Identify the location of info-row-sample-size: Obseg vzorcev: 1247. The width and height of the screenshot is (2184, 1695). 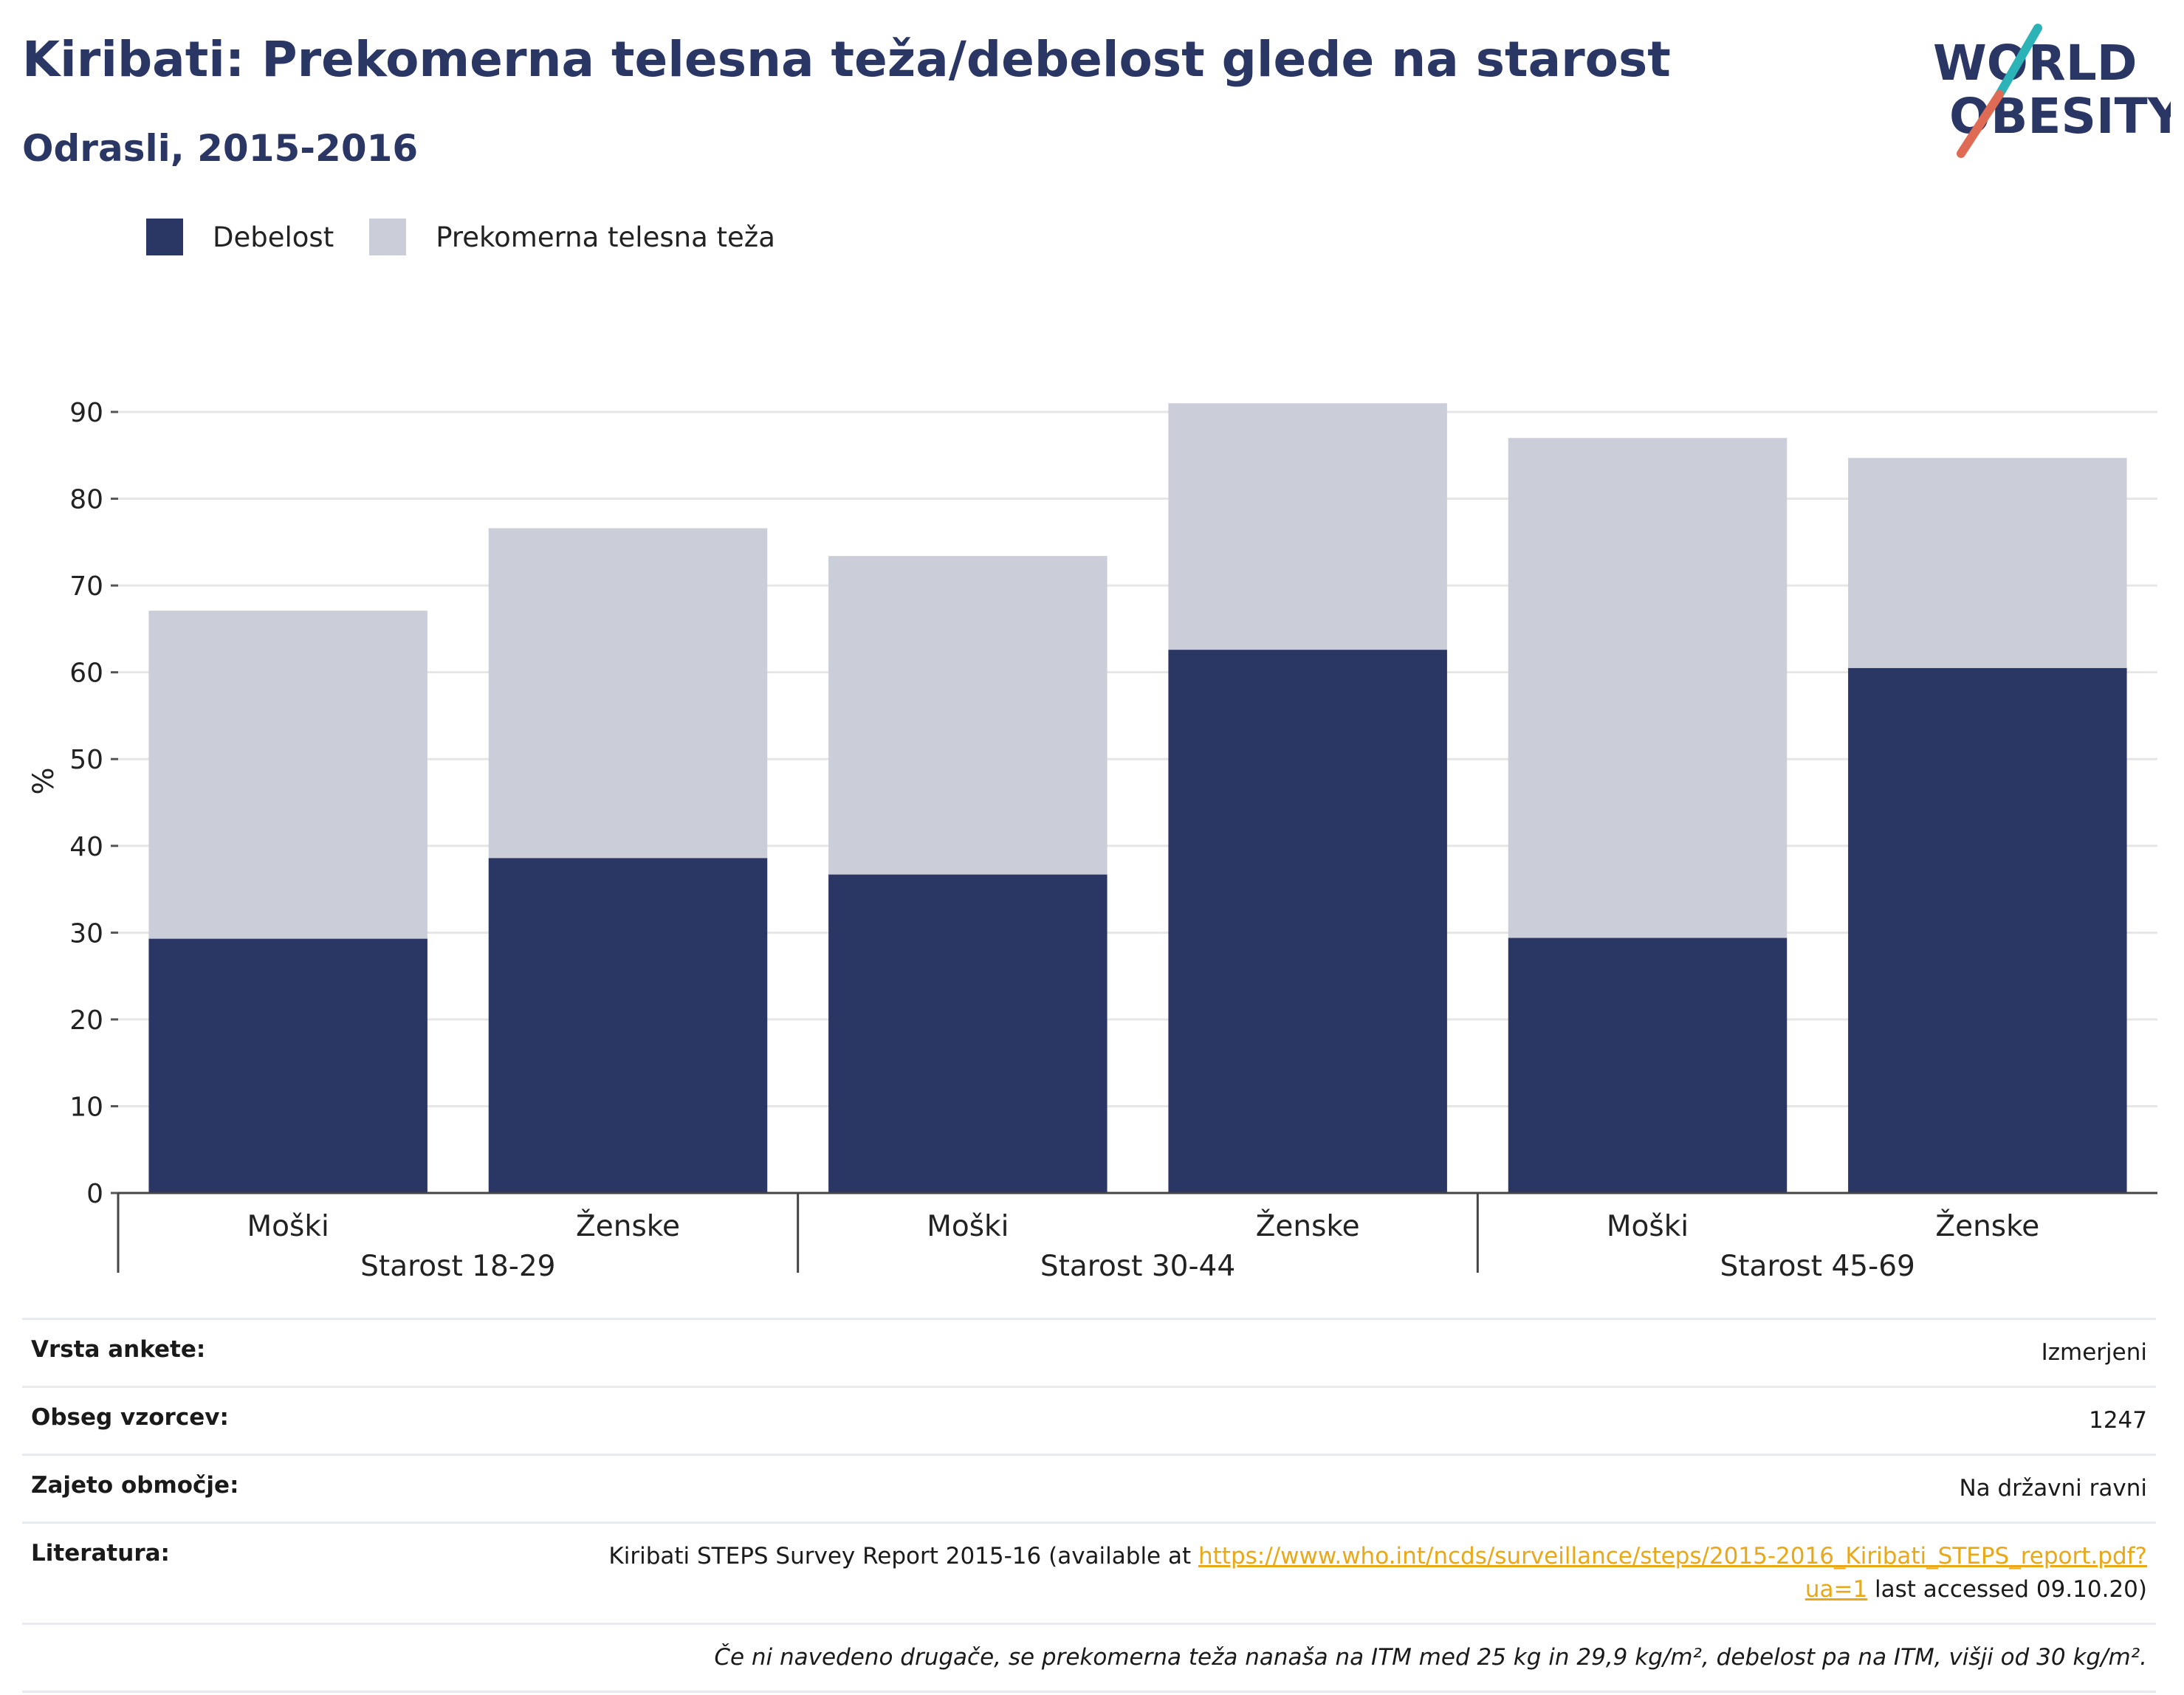
(1089, 1420).